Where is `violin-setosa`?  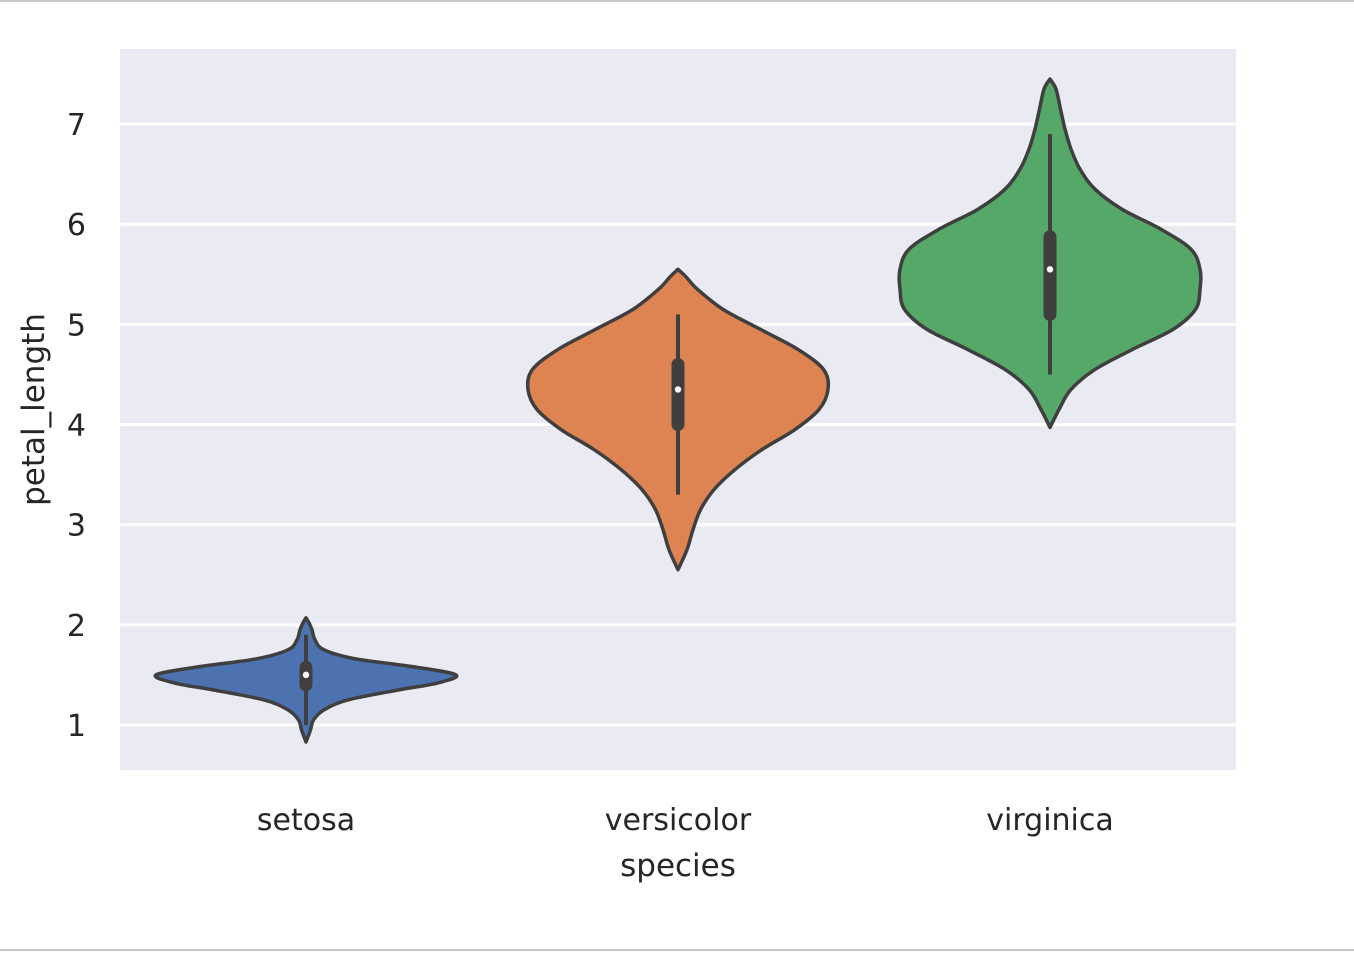
violin-setosa is located at coordinates (306, 680).